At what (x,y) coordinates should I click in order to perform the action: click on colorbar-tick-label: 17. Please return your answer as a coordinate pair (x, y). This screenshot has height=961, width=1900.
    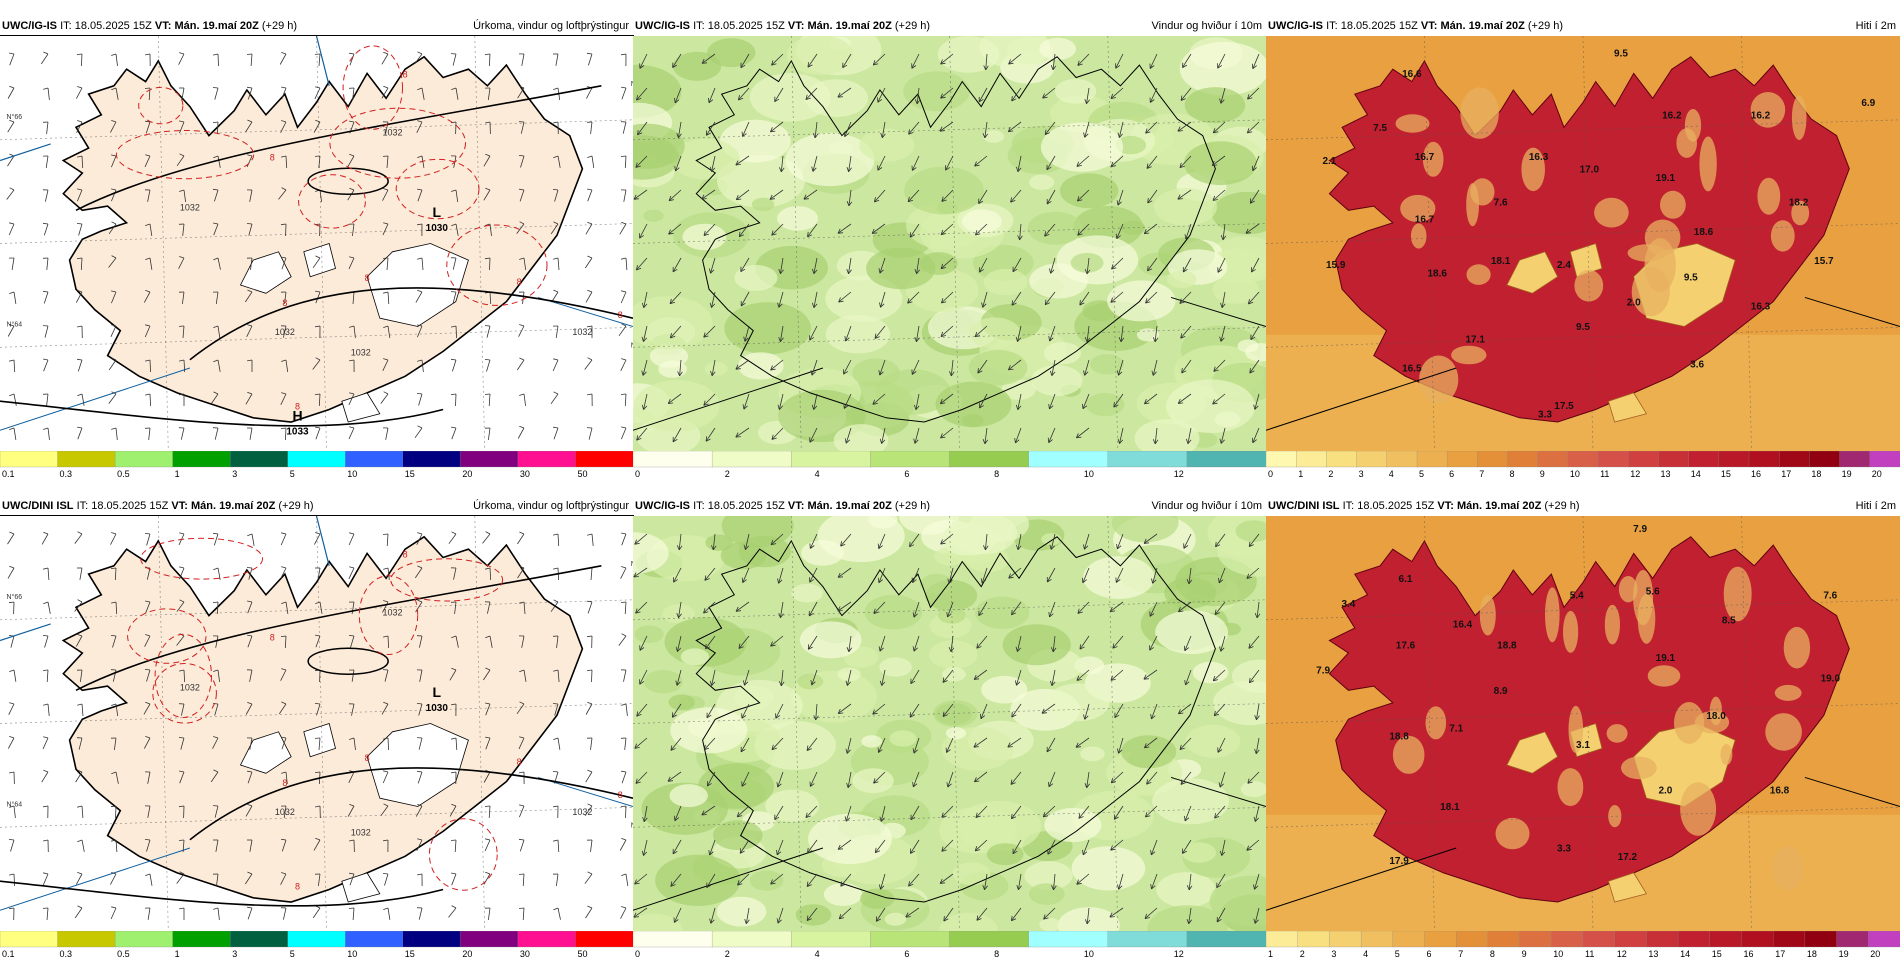
    Looking at the image, I should click on (1786, 474).